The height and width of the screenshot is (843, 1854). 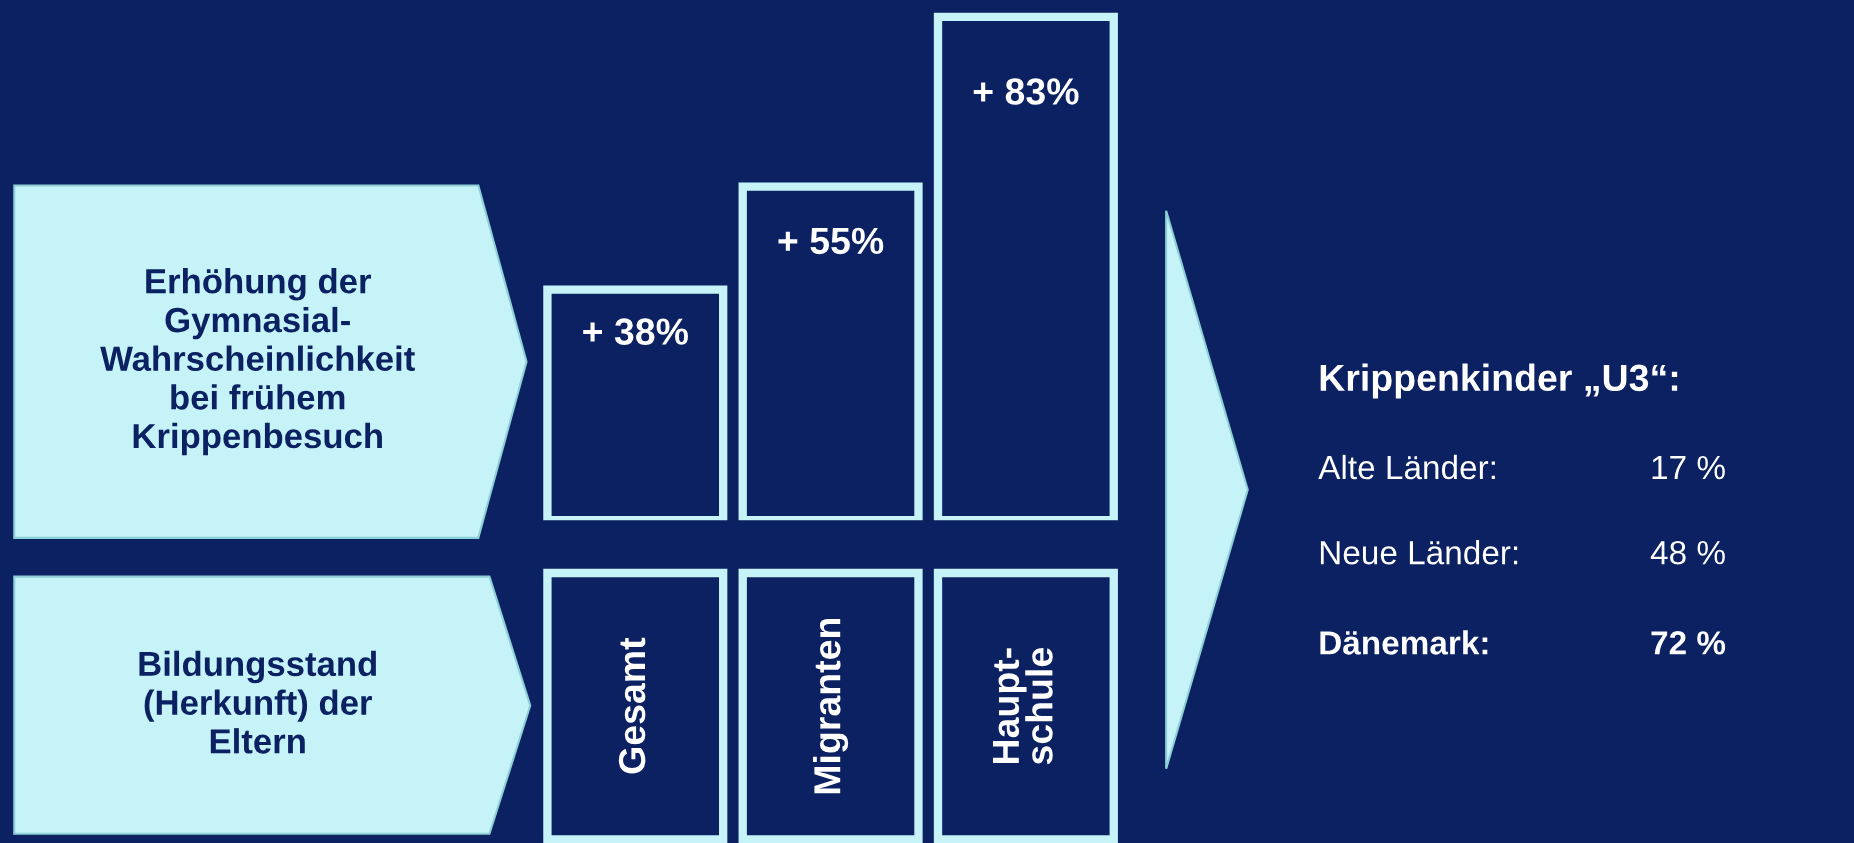 I want to click on text: Dänemark:, so click(x=1404, y=642).